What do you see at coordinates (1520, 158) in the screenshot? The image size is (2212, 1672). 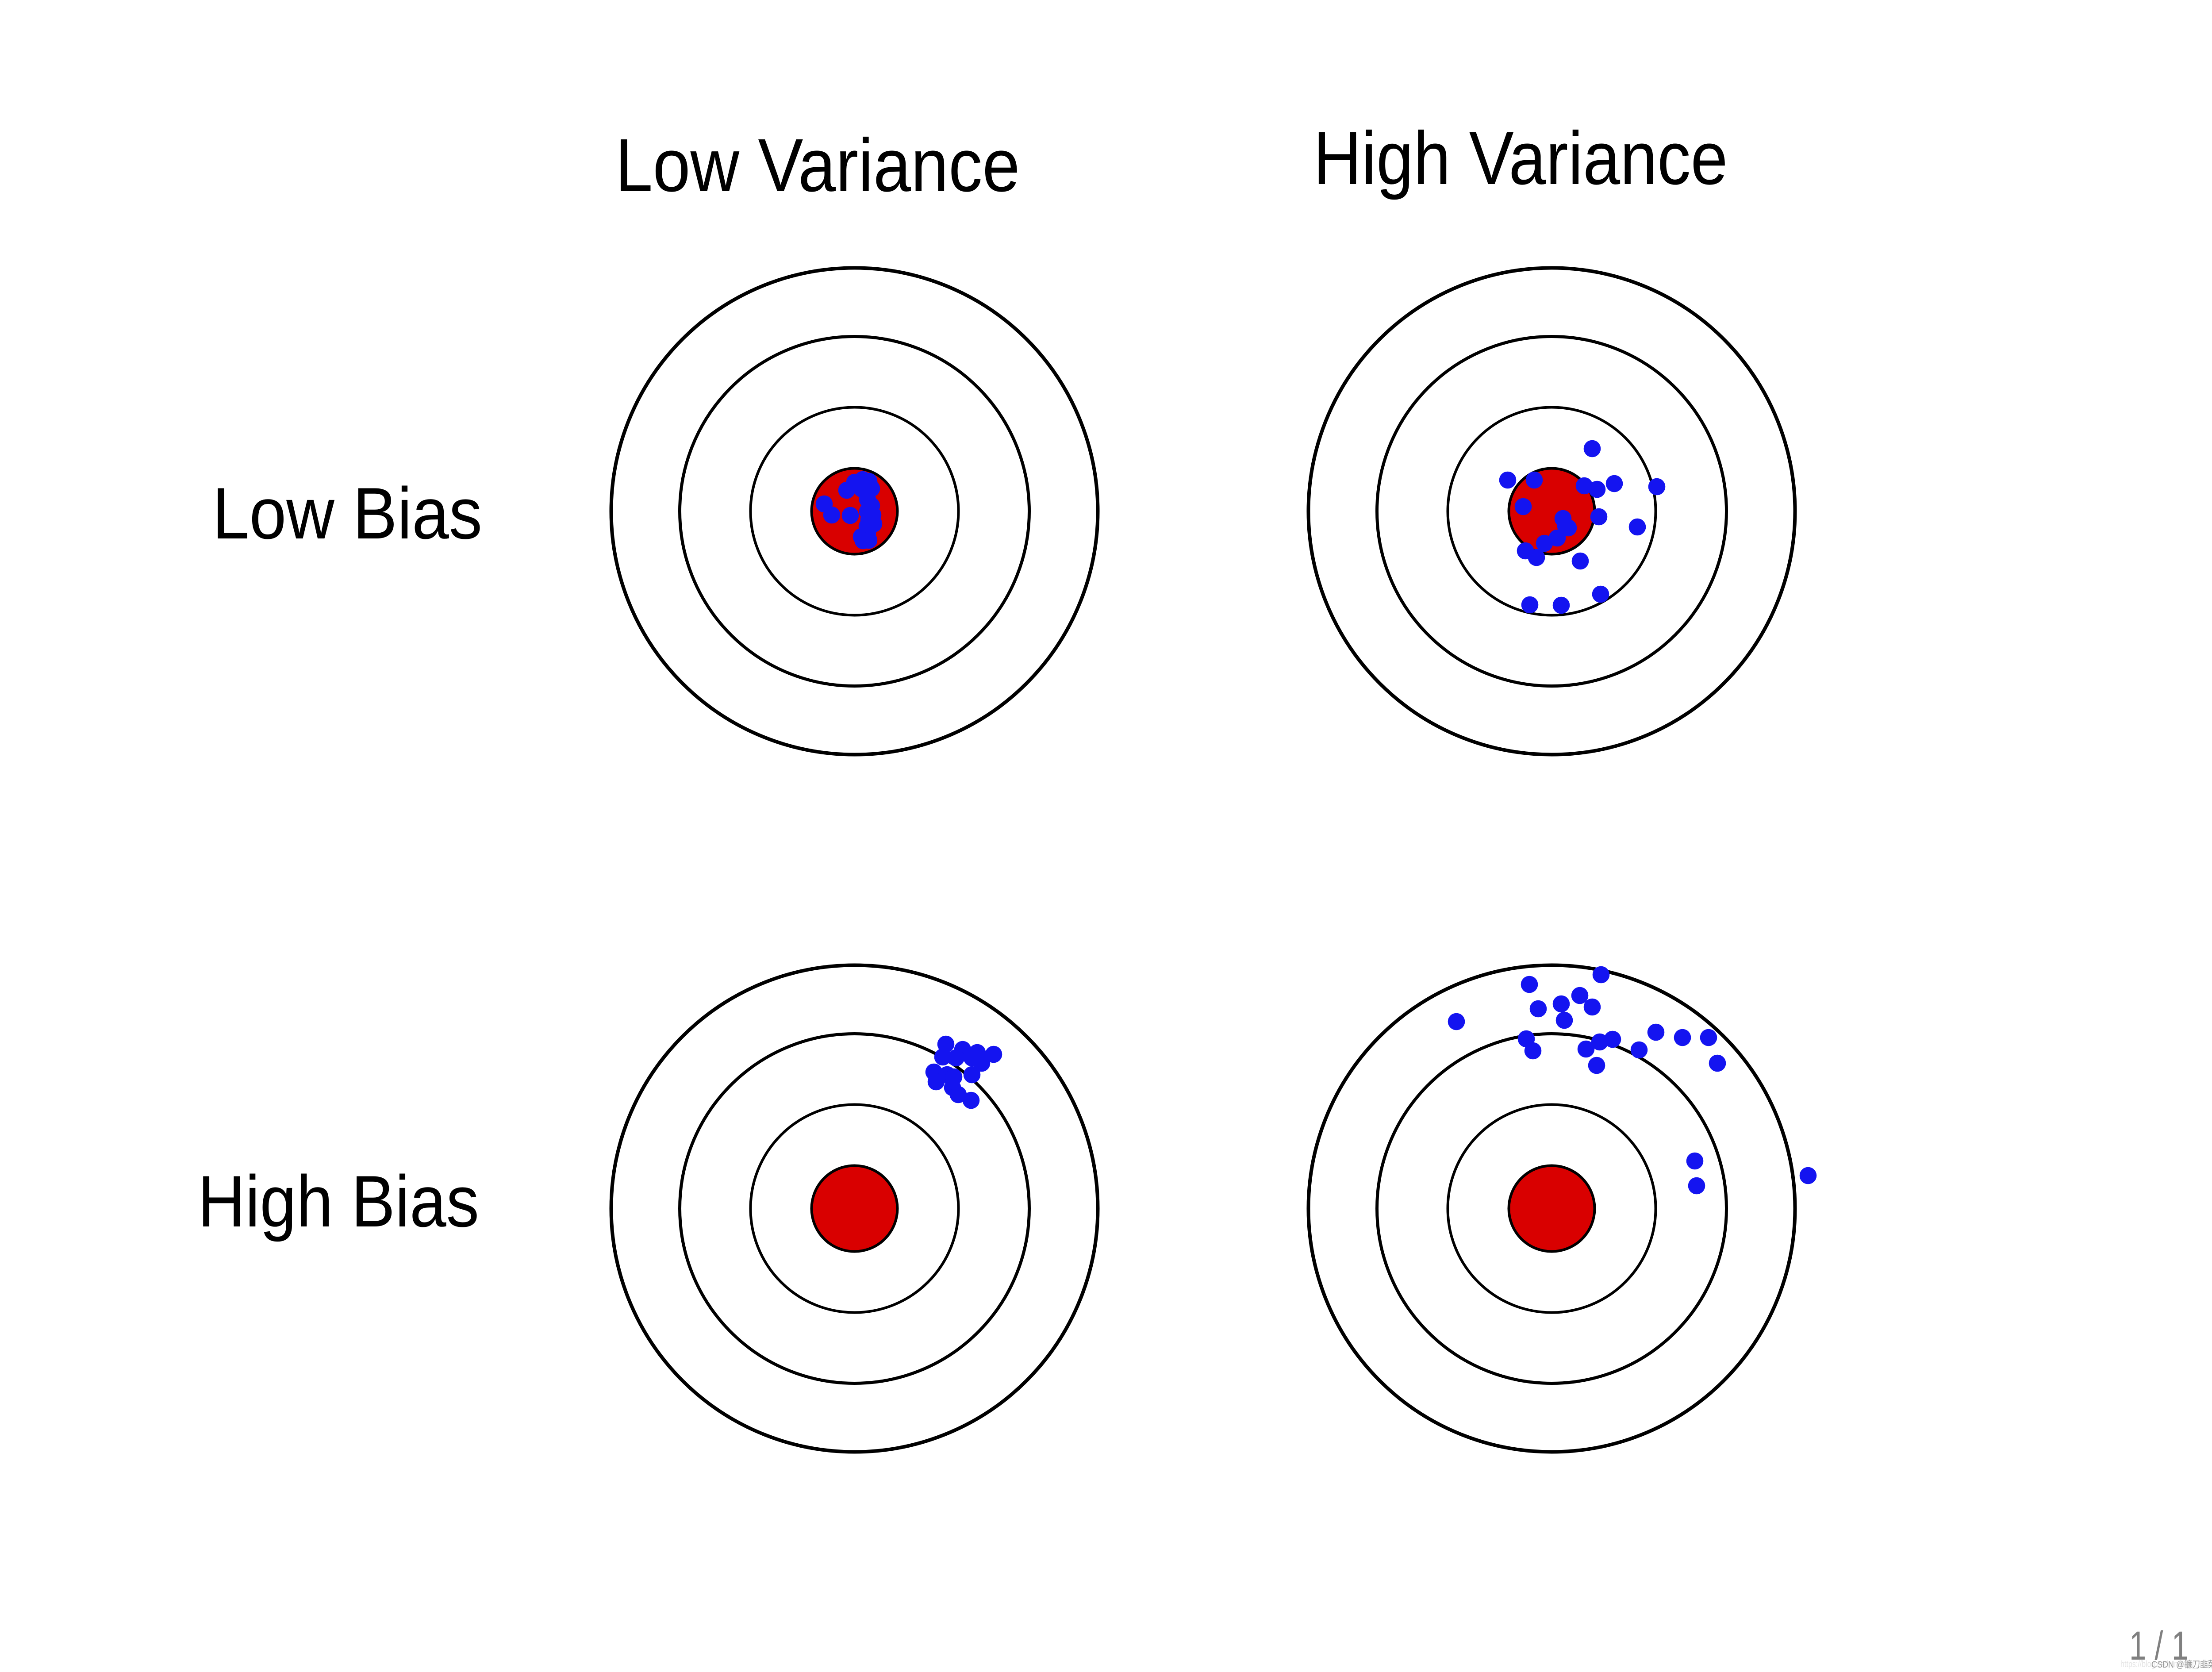 I see `svg-text: High Variance` at bounding box center [1520, 158].